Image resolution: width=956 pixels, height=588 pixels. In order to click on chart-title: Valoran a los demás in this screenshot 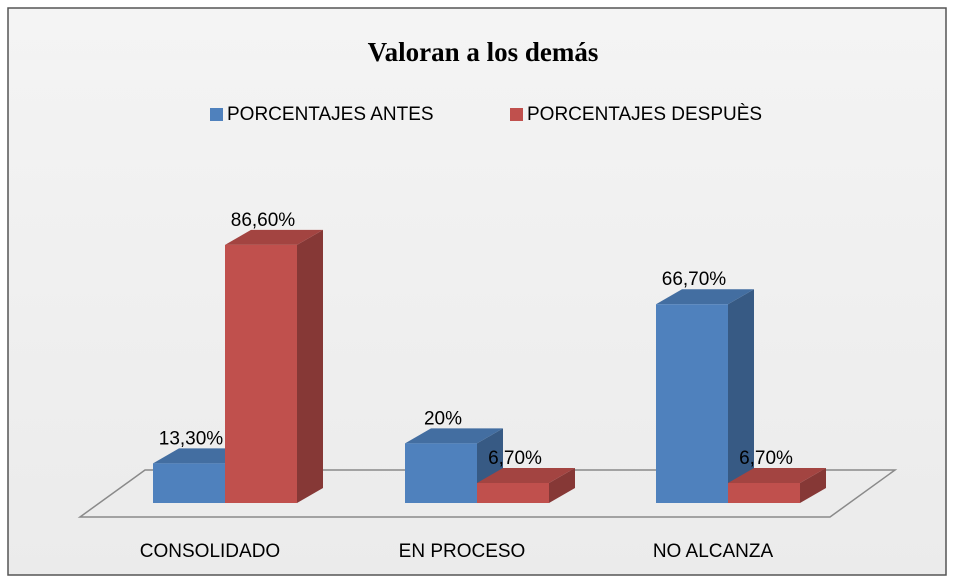, I will do `click(483, 52)`.